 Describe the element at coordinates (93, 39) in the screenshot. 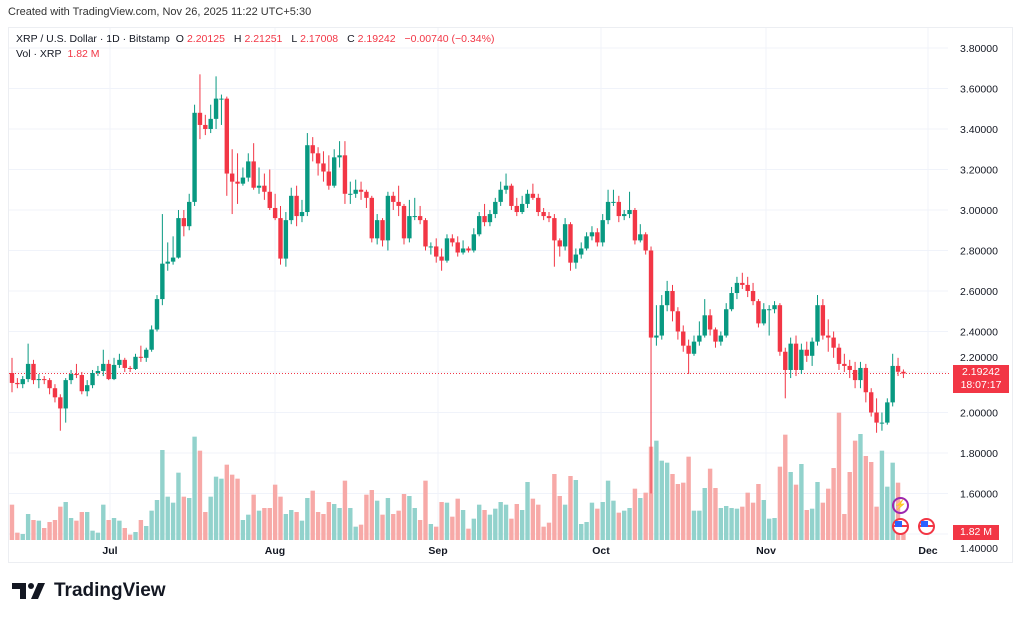

I see `symbol-description: XRP / U.S. Dollar · 1D · Bitstamp` at that location.